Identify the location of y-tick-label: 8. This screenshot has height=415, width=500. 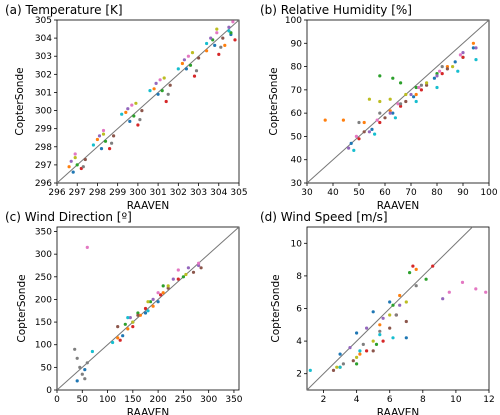
(299, 277).